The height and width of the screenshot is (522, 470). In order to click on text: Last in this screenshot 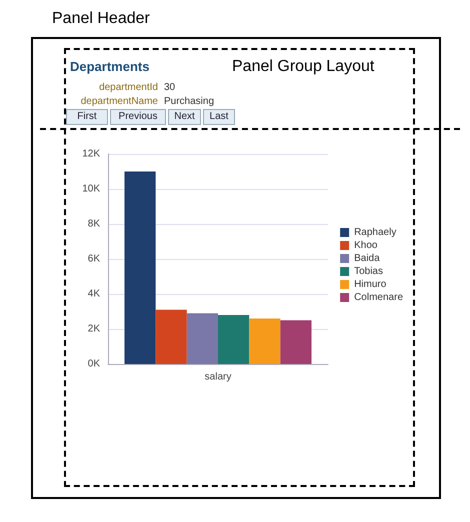, I will do `click(219, 117)`.